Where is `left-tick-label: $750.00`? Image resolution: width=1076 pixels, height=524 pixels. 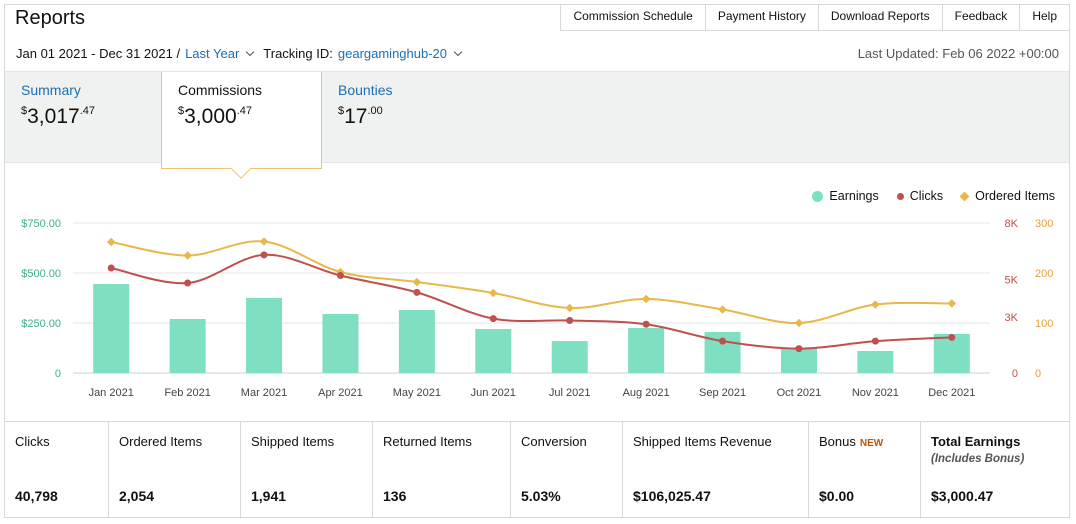 left-tick-label: $750.00 is located at coordinates (41, 224).